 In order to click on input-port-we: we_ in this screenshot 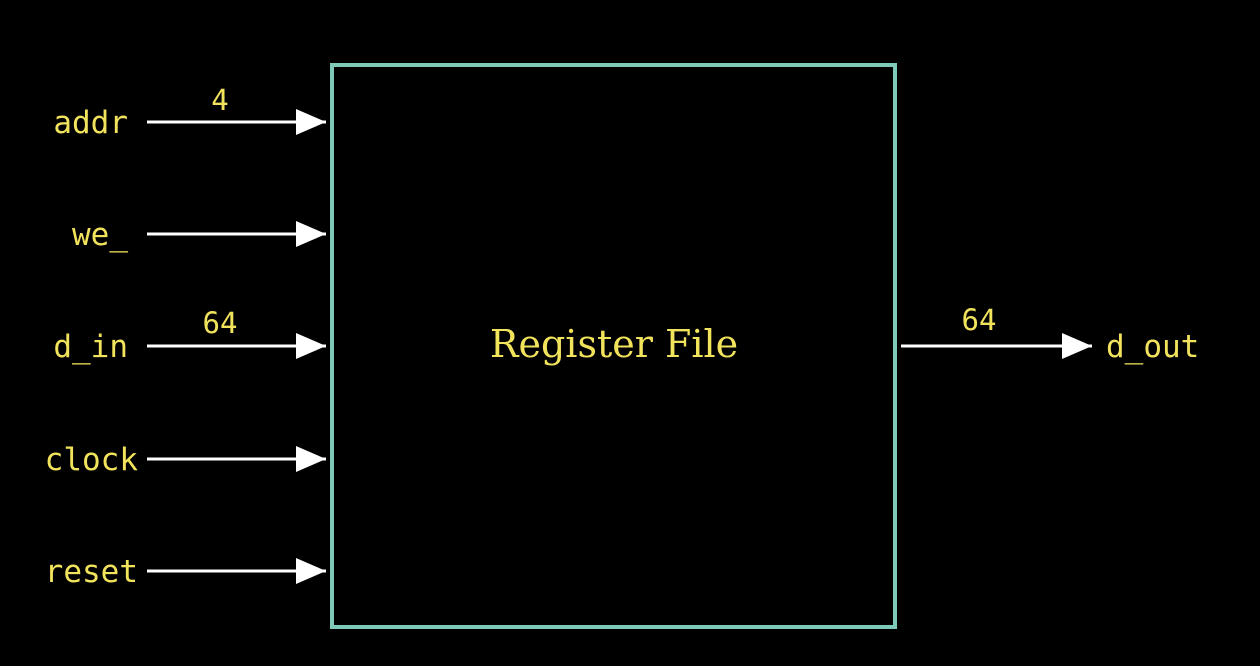, I will do `click(199, 235)`.